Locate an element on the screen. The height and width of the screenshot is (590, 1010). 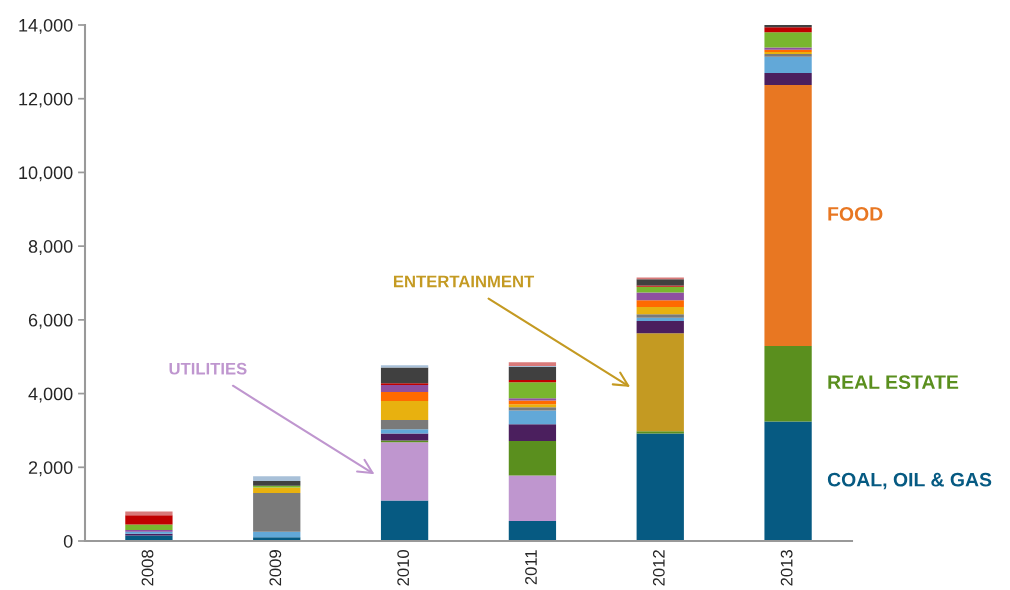
y-tick-label: 0 is located at coordinates (68, 541).